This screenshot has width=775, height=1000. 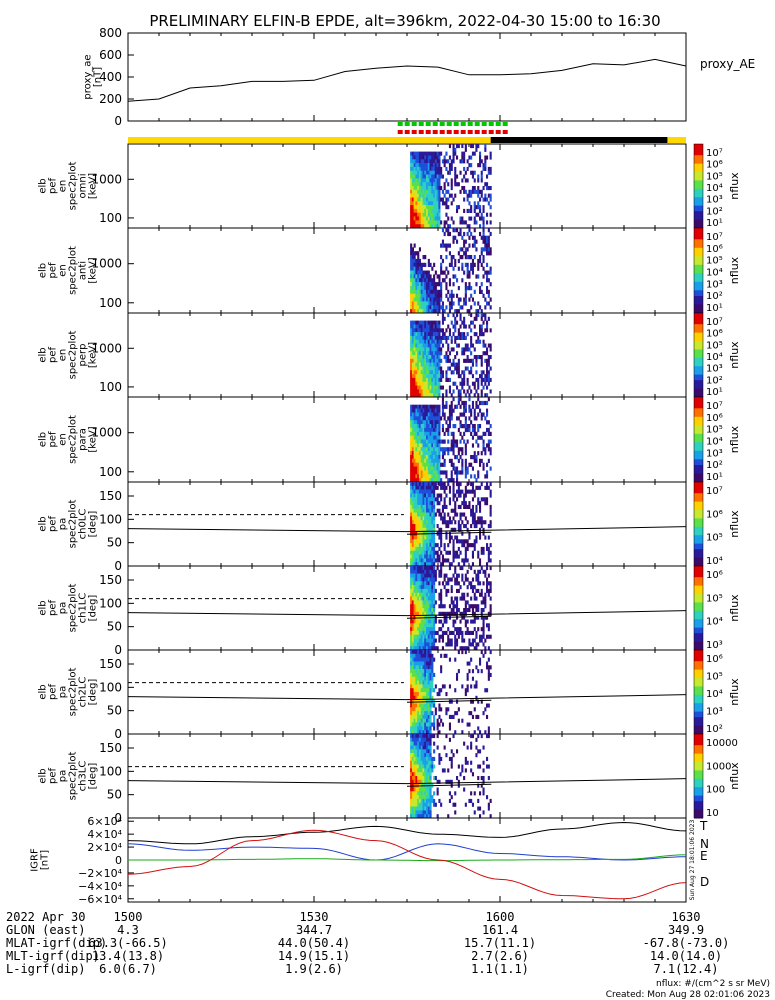 I want to click on igrf-legend-E: E, so click(x=704, y=856).